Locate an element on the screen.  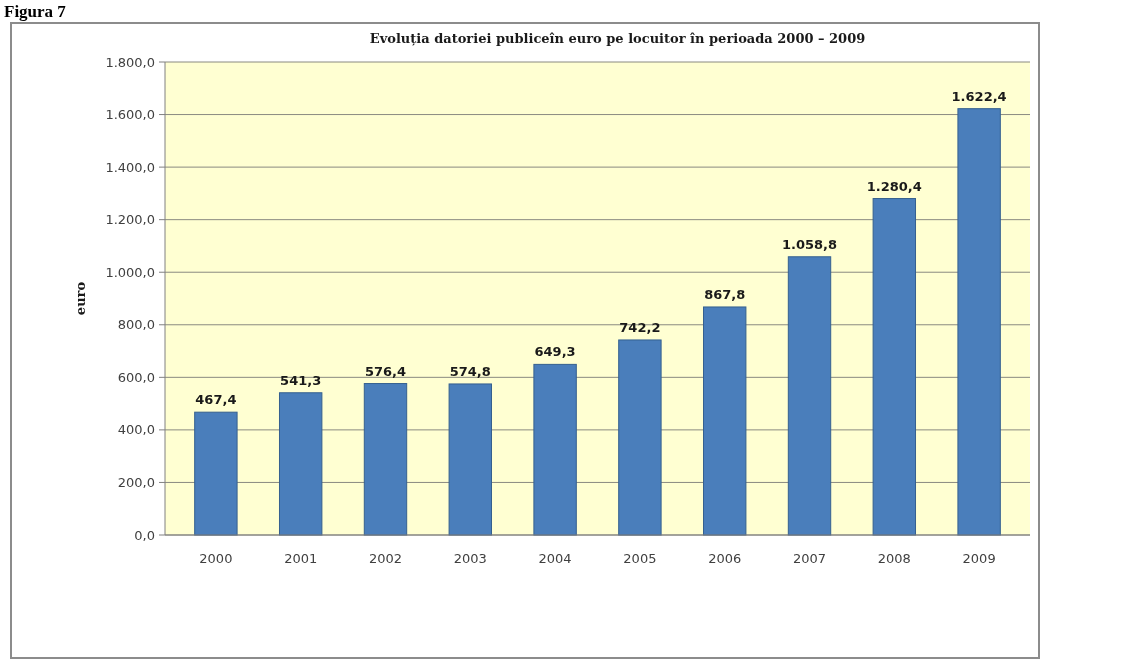
x-tick-label: 2005 is located at coordinates (640, 558).